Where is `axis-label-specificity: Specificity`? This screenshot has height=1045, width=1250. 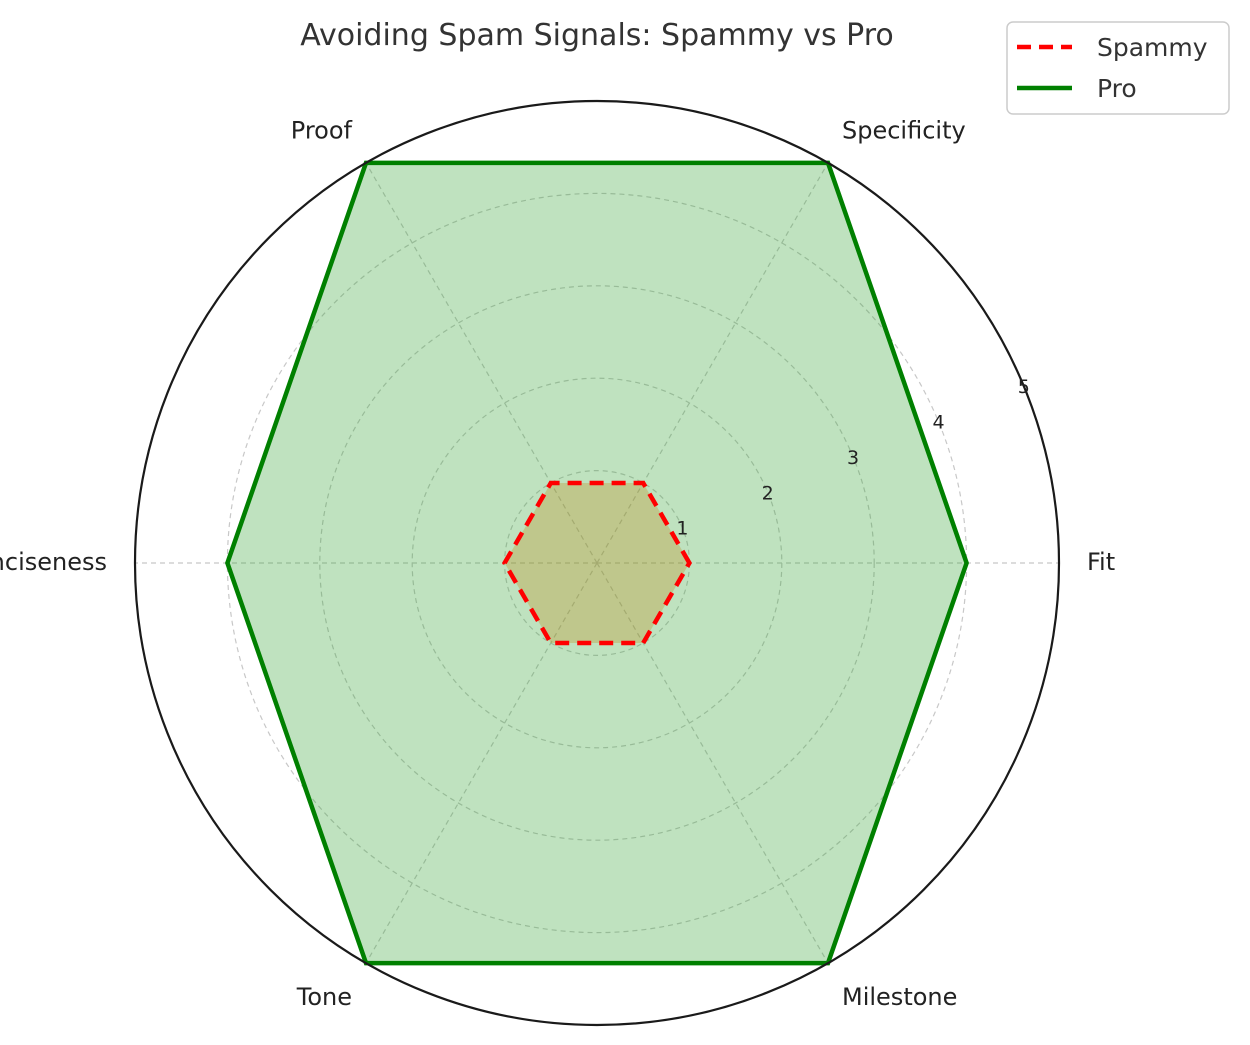 axis-label-specificity: Specificity is located at coordinates (904, 131).